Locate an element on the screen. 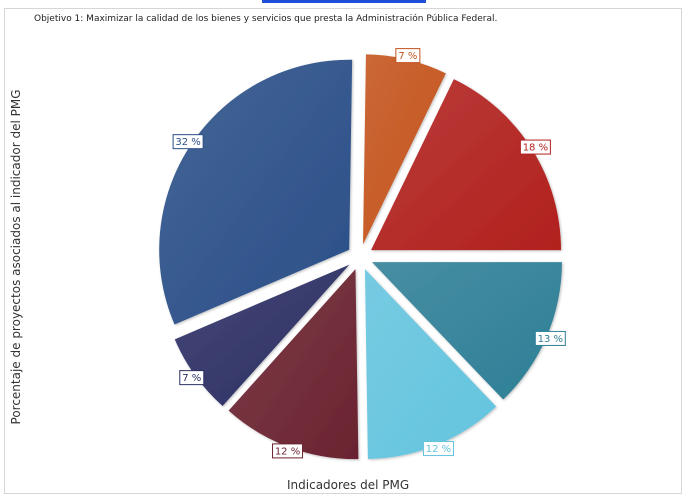 The height and width of the screenshot is (496, 685). slice-label-text: 18 % is located at coordinates (535, 148).